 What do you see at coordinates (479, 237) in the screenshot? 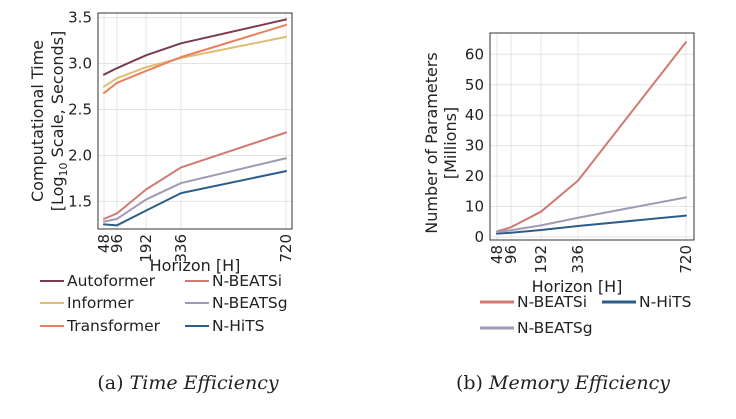
I see `y-tick-label: 0` at bounding box center [479, 237].